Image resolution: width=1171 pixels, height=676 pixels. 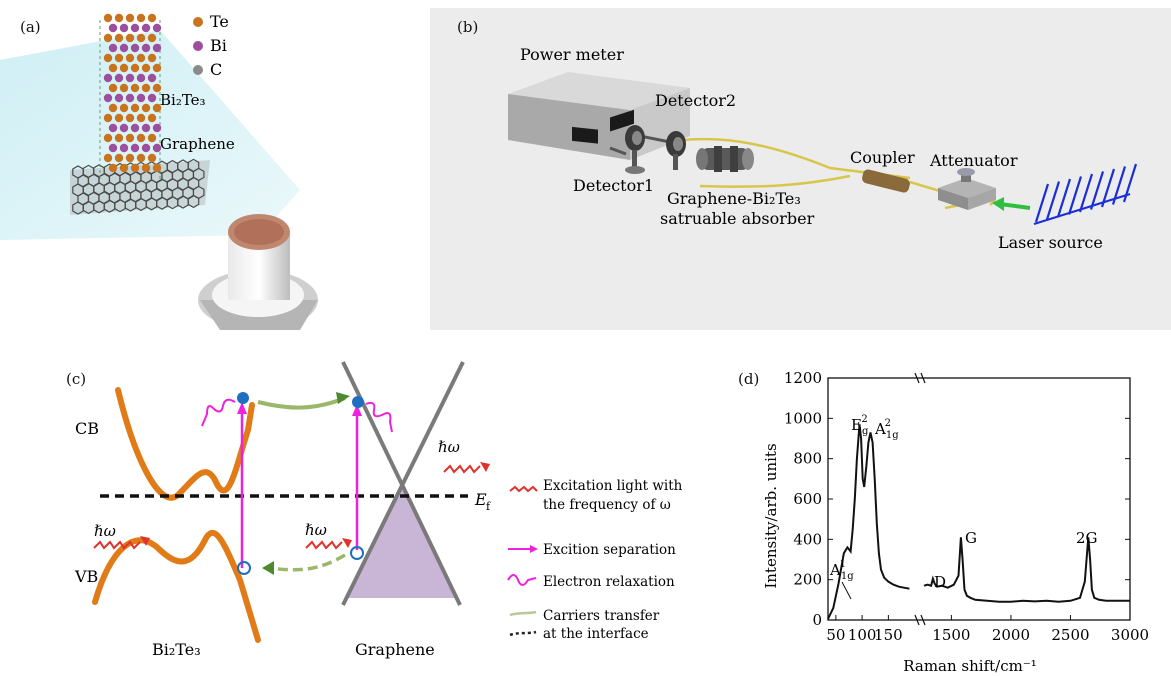 I want to click on legend-transfer-line1: Carriers transfer, so click(x=601, y=616).